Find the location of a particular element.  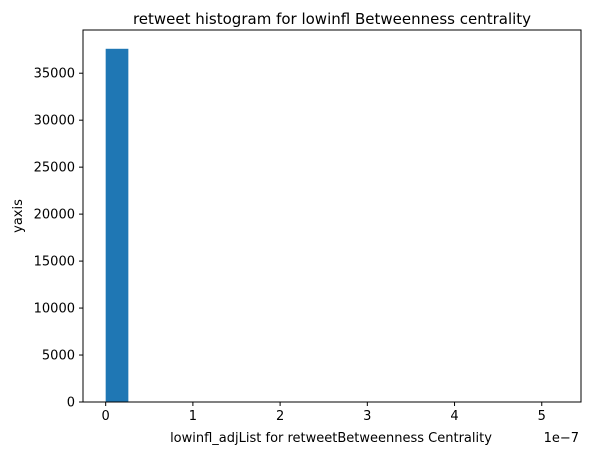

x-tick-label: 5 is located at coordinates (542, 416).